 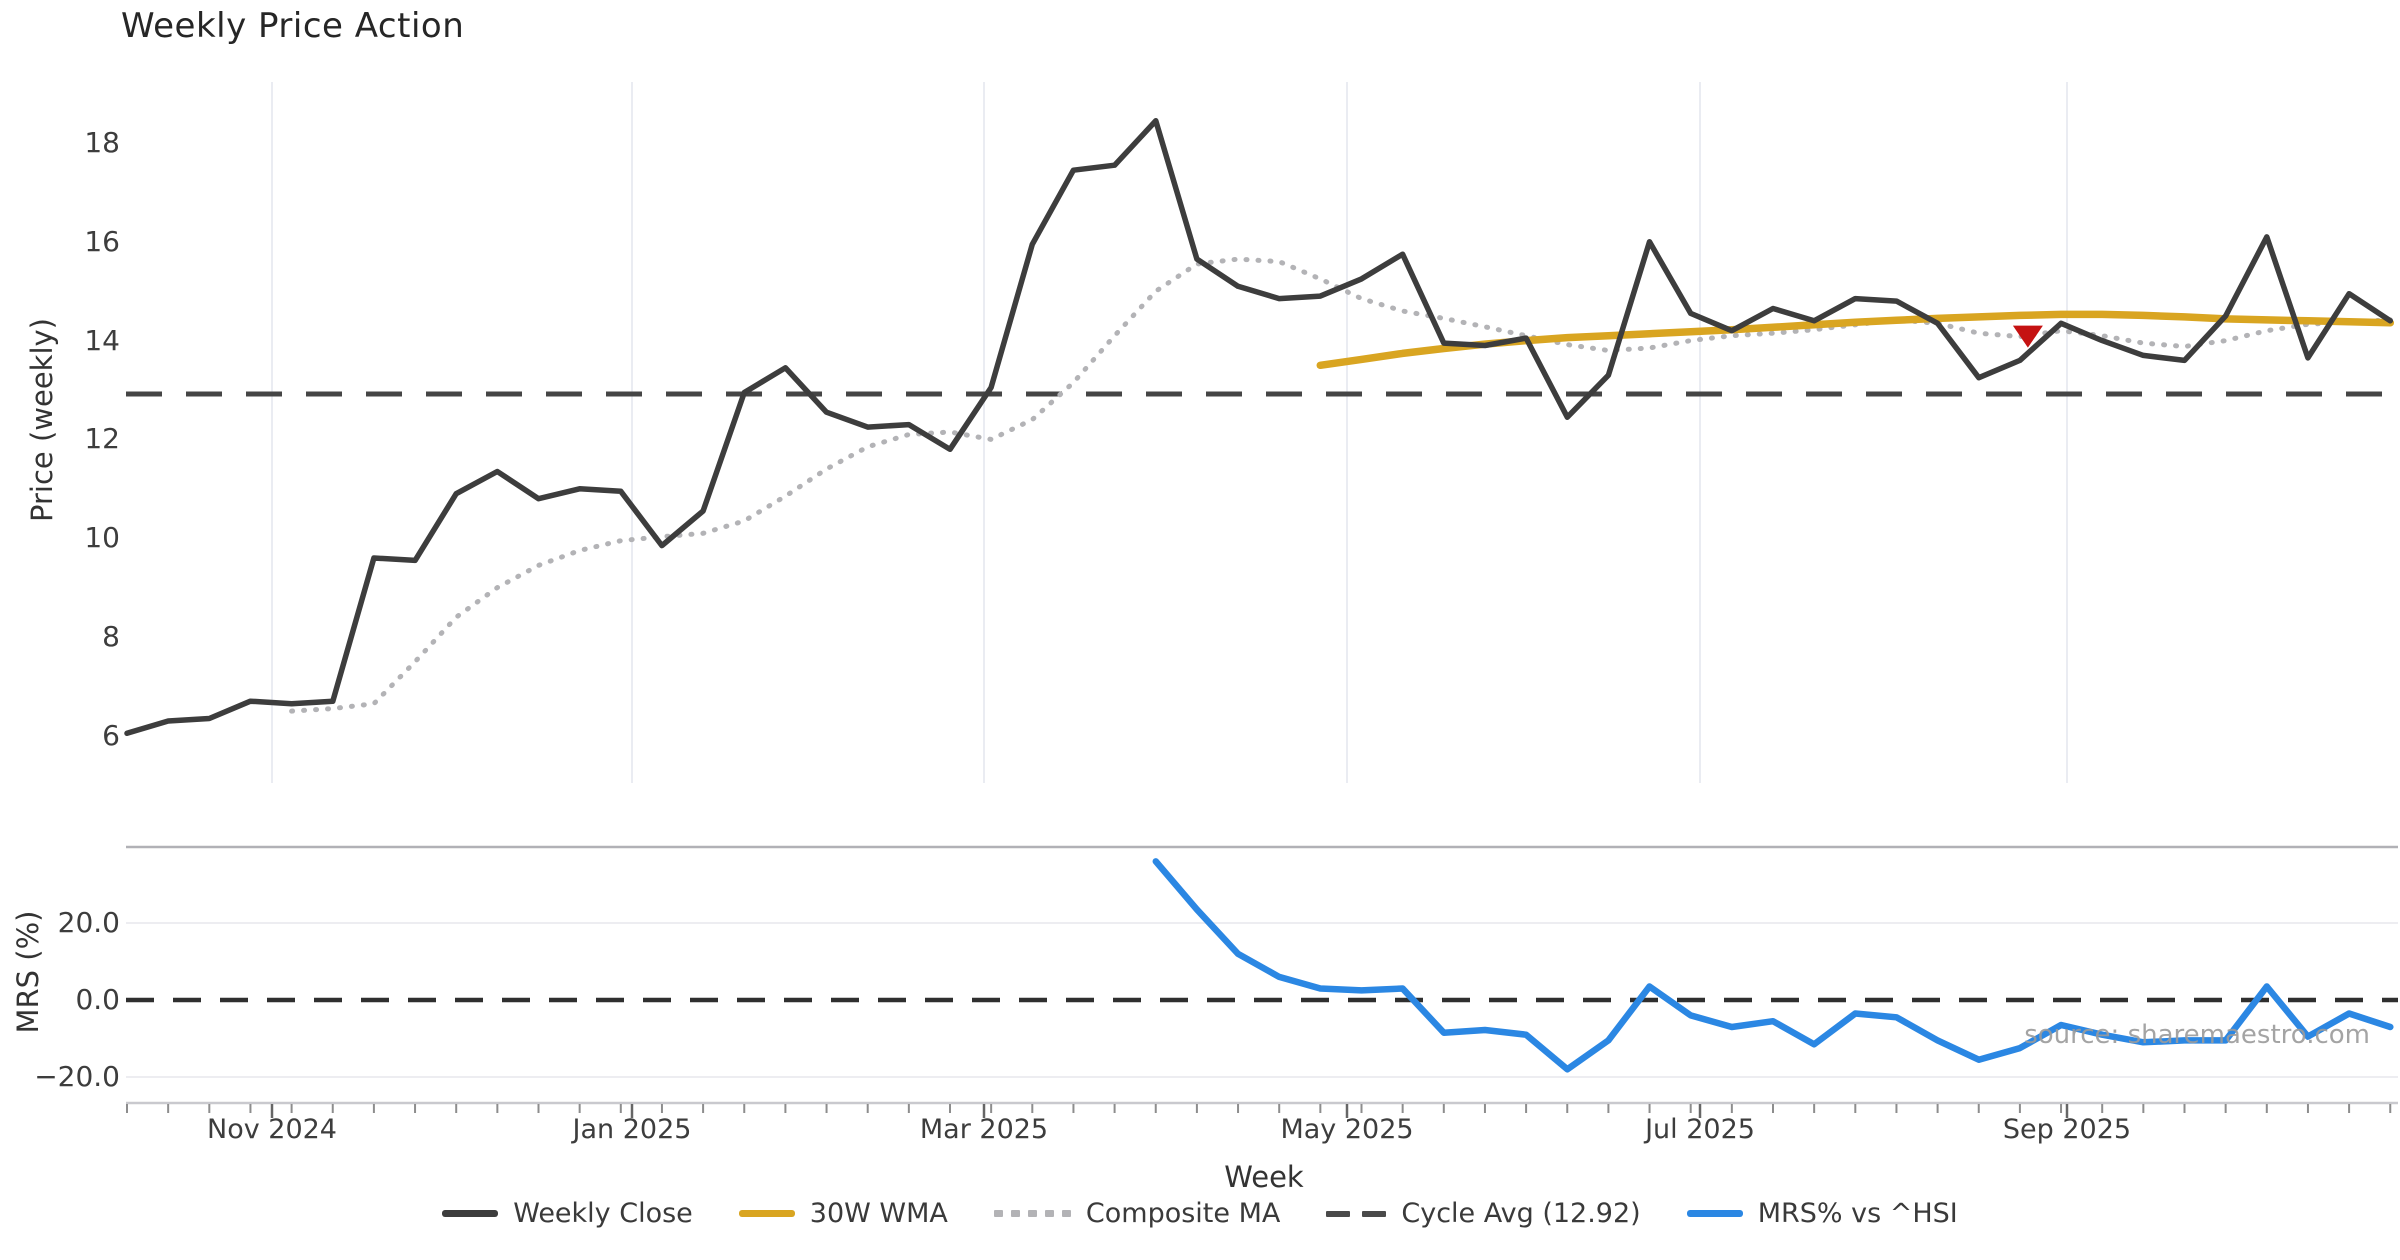 I want to click on y-tick-label: 0.0, so click(x=97, y=999).